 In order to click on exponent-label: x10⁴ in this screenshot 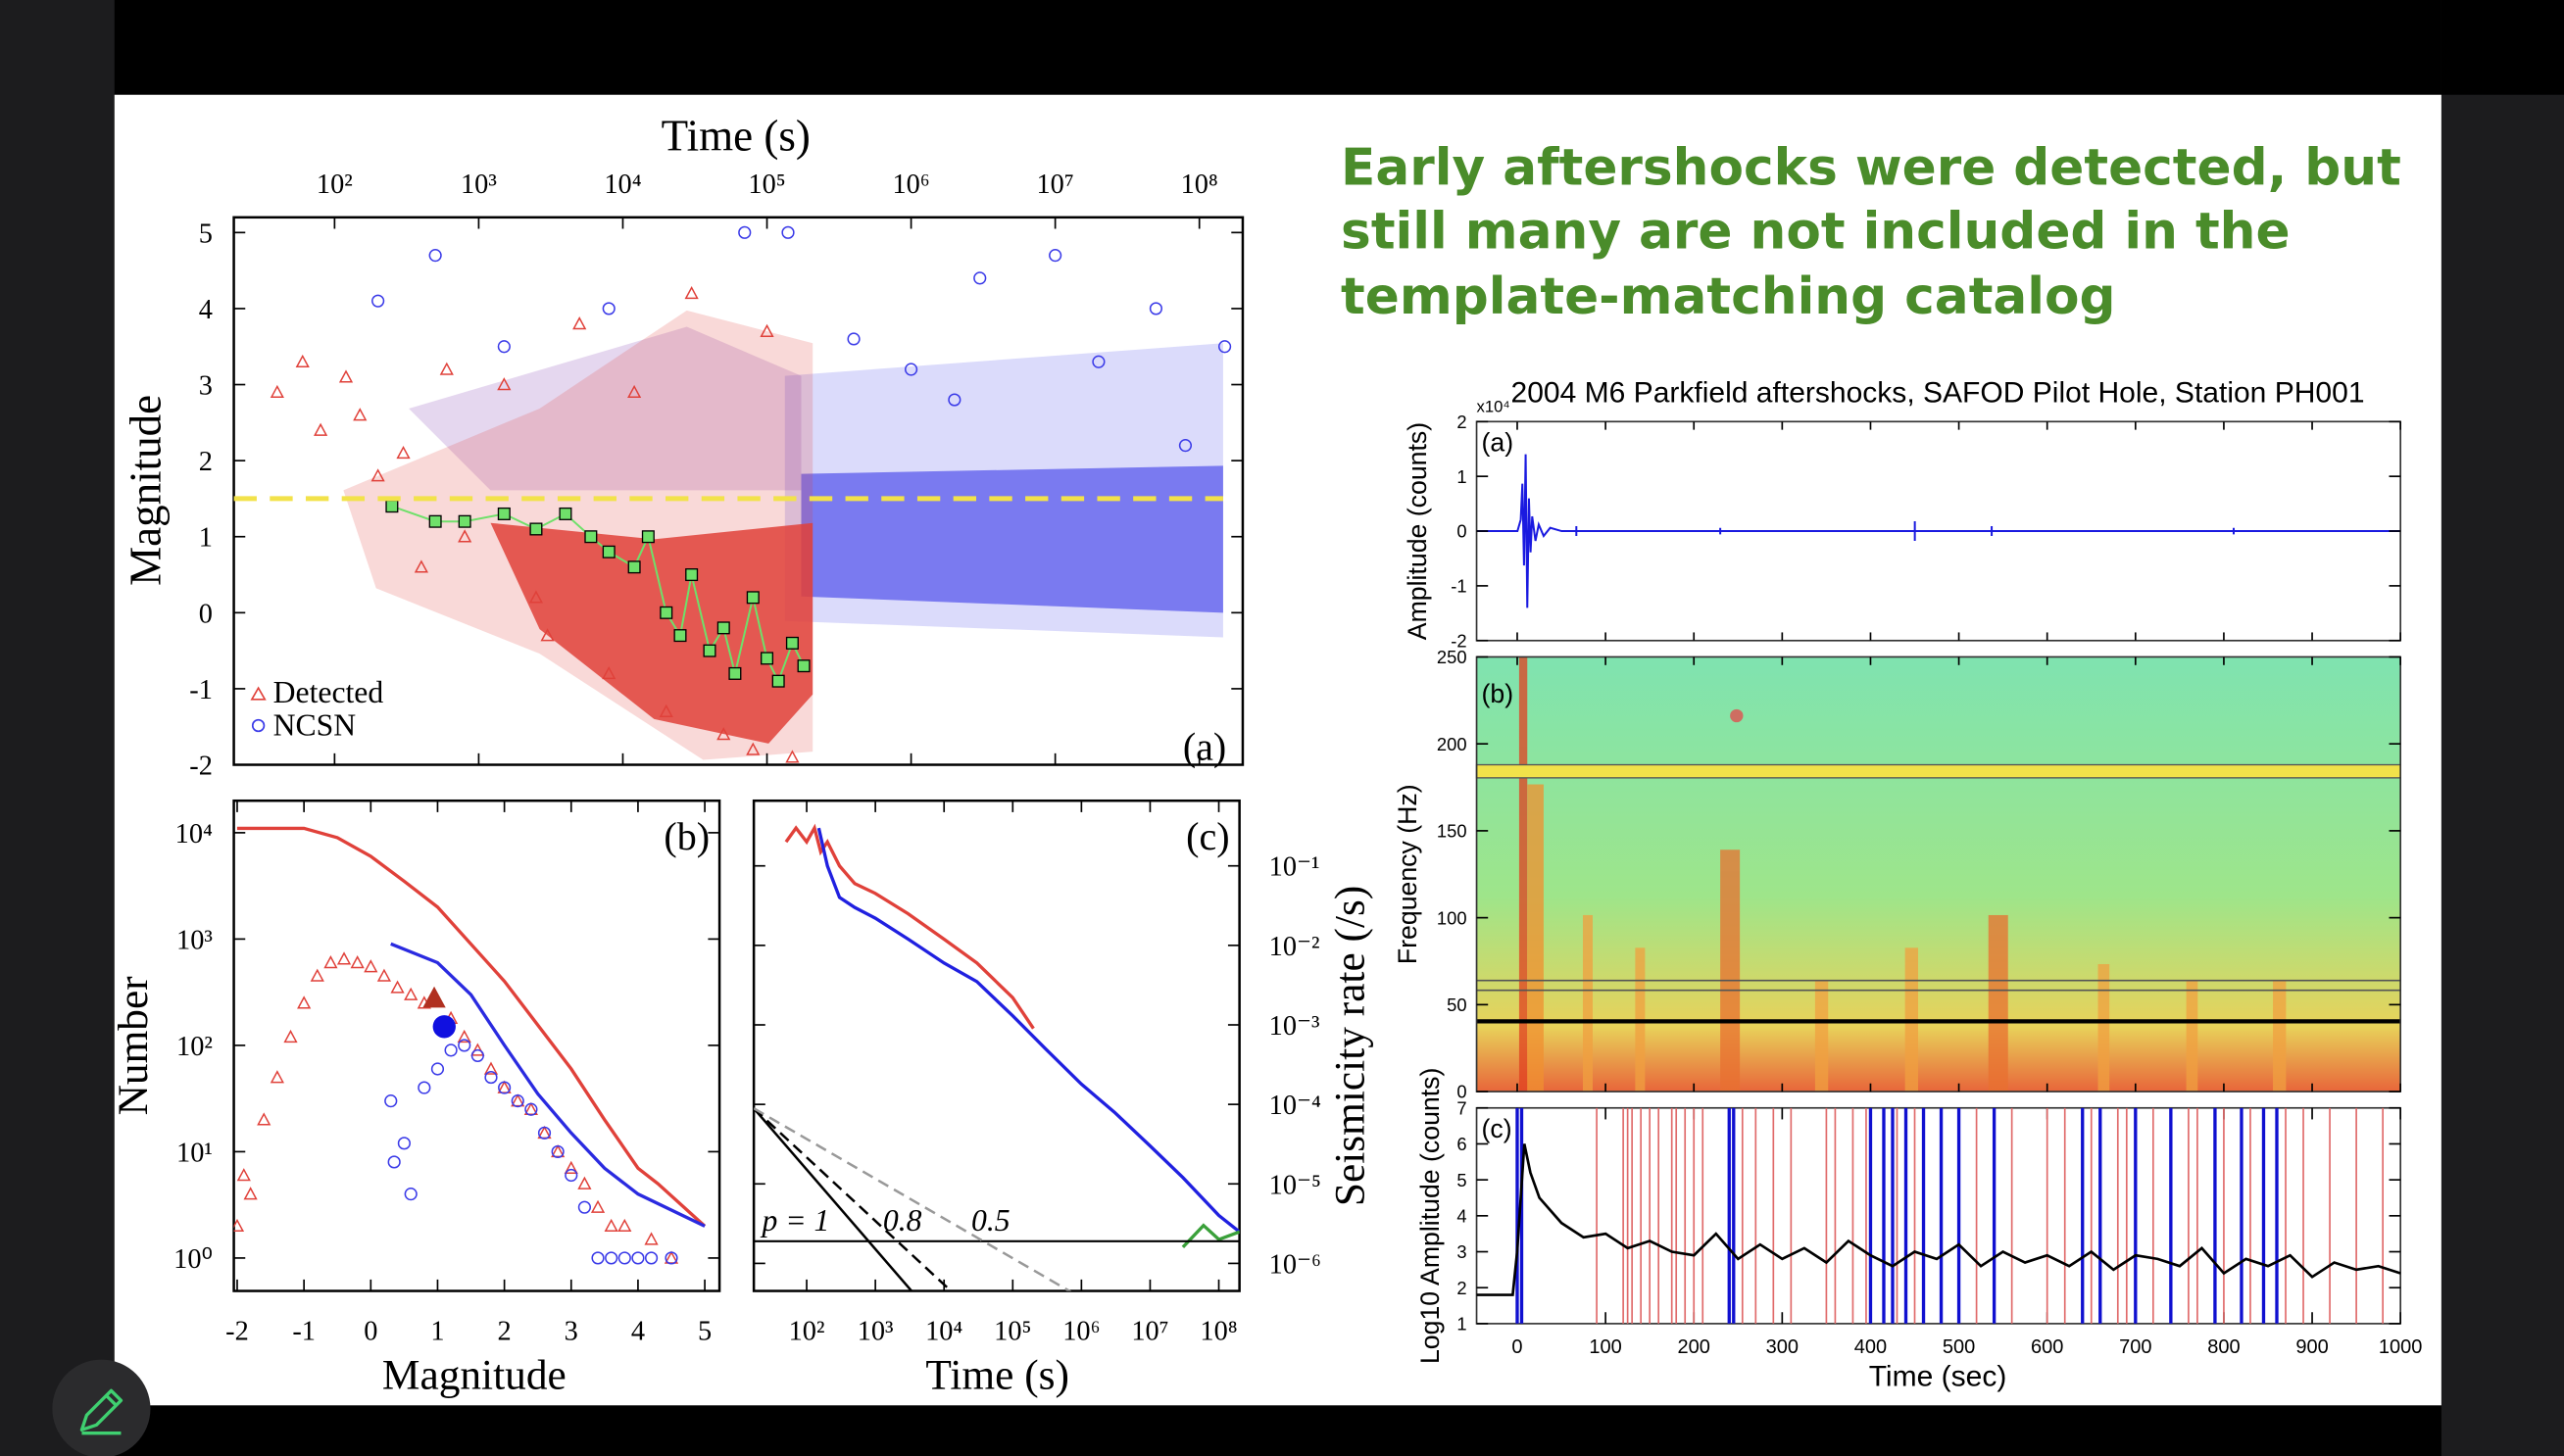, I will do `click(1494, 406)`.